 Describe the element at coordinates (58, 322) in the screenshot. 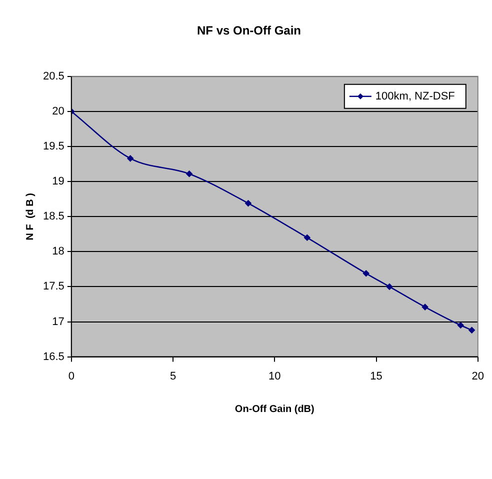

I see `y-tick-label: 17` at that location.